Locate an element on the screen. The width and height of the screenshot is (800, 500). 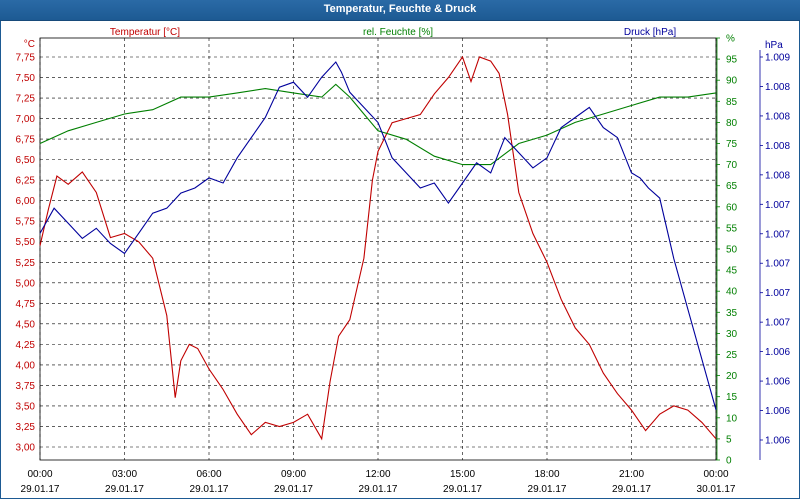
temperature-tick-label: 6,50 is located at coordinates (26, 160).